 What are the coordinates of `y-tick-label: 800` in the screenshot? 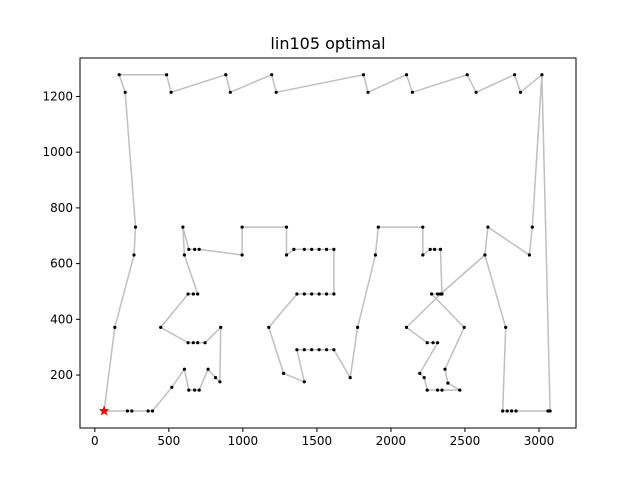 It's located at (61, 208).